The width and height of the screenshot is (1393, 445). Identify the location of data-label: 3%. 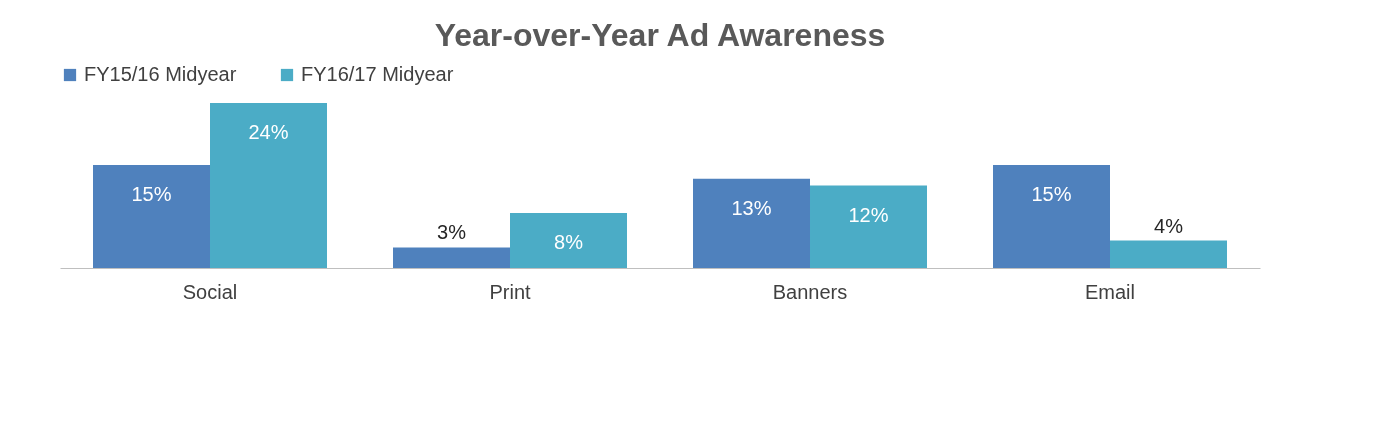
(452, 232).